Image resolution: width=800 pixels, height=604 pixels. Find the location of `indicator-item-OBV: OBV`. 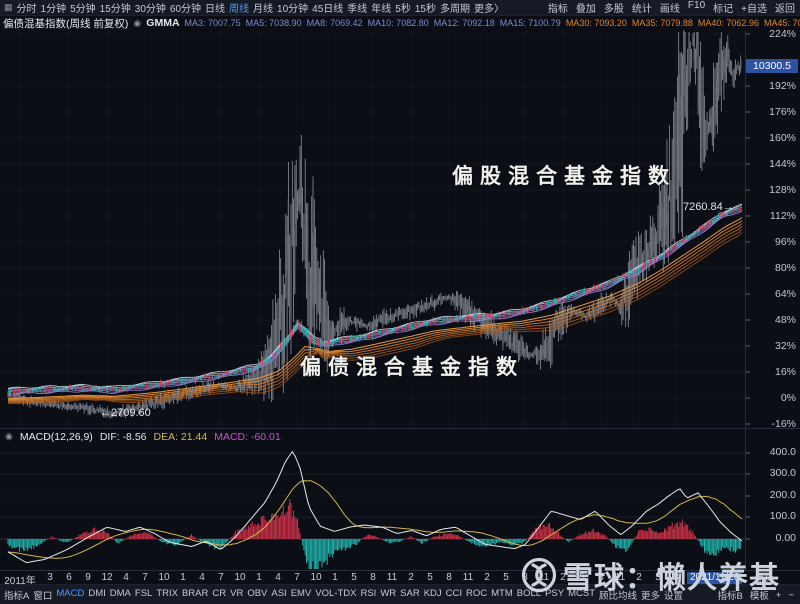

indicator-item-OBV: OBV is located at coordinates (257, 593).